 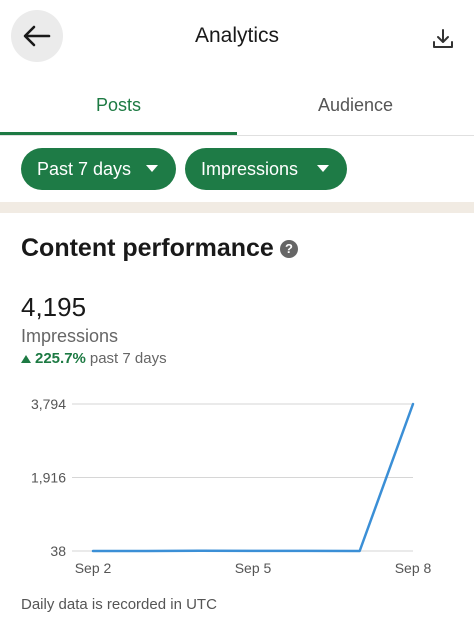 I want to click on arrow-left-icon, so click(x=37, y=36).